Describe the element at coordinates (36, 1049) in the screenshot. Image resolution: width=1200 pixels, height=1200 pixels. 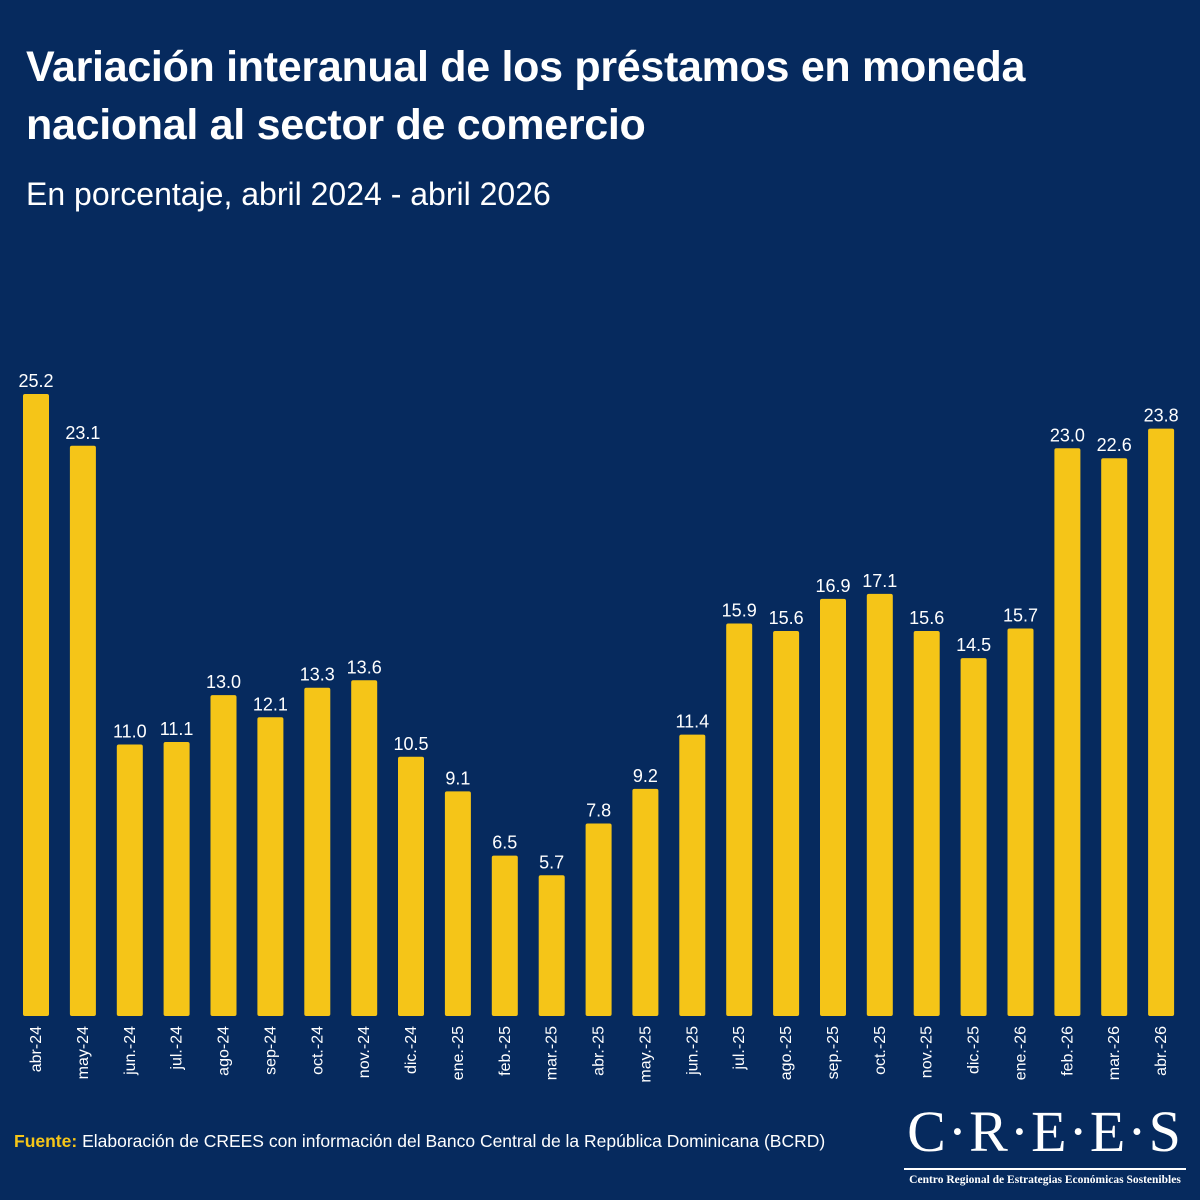
I see `tick-label-abr-24: abr-24` at that location.